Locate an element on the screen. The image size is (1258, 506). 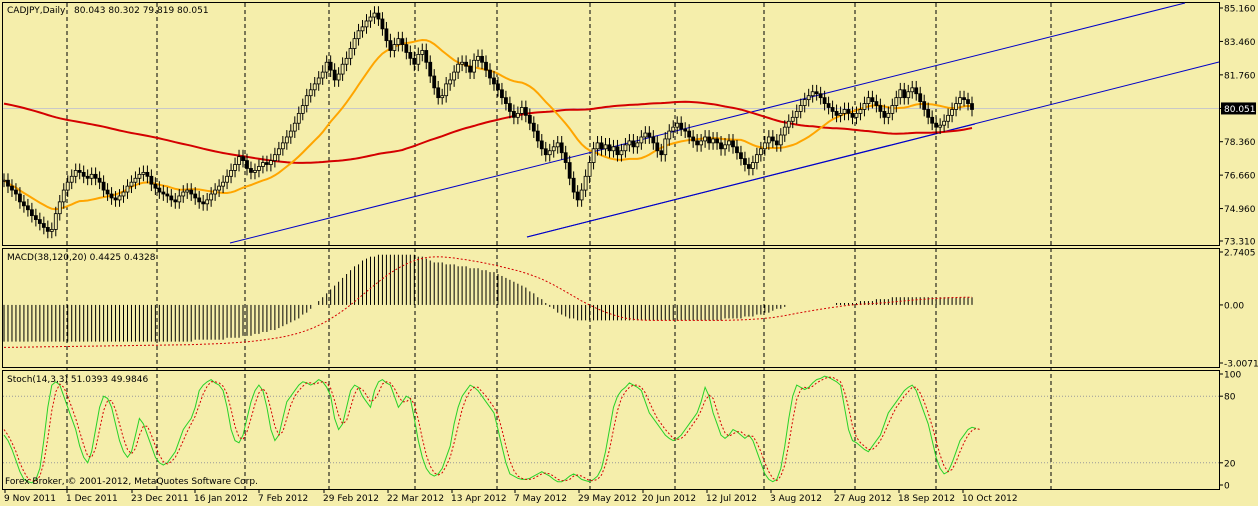
time-tick-label: 23 Dec 2011 is located at coordinates (160, 499).